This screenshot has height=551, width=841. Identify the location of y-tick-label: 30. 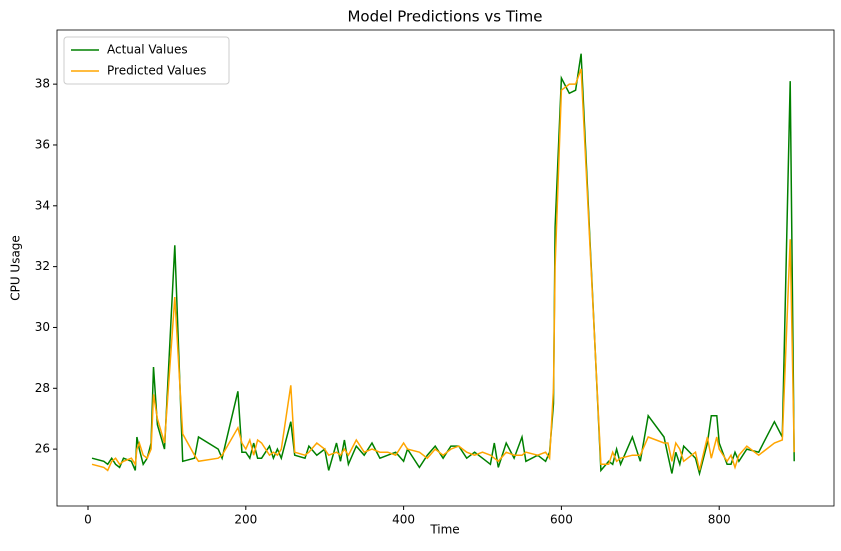
(42, 327).